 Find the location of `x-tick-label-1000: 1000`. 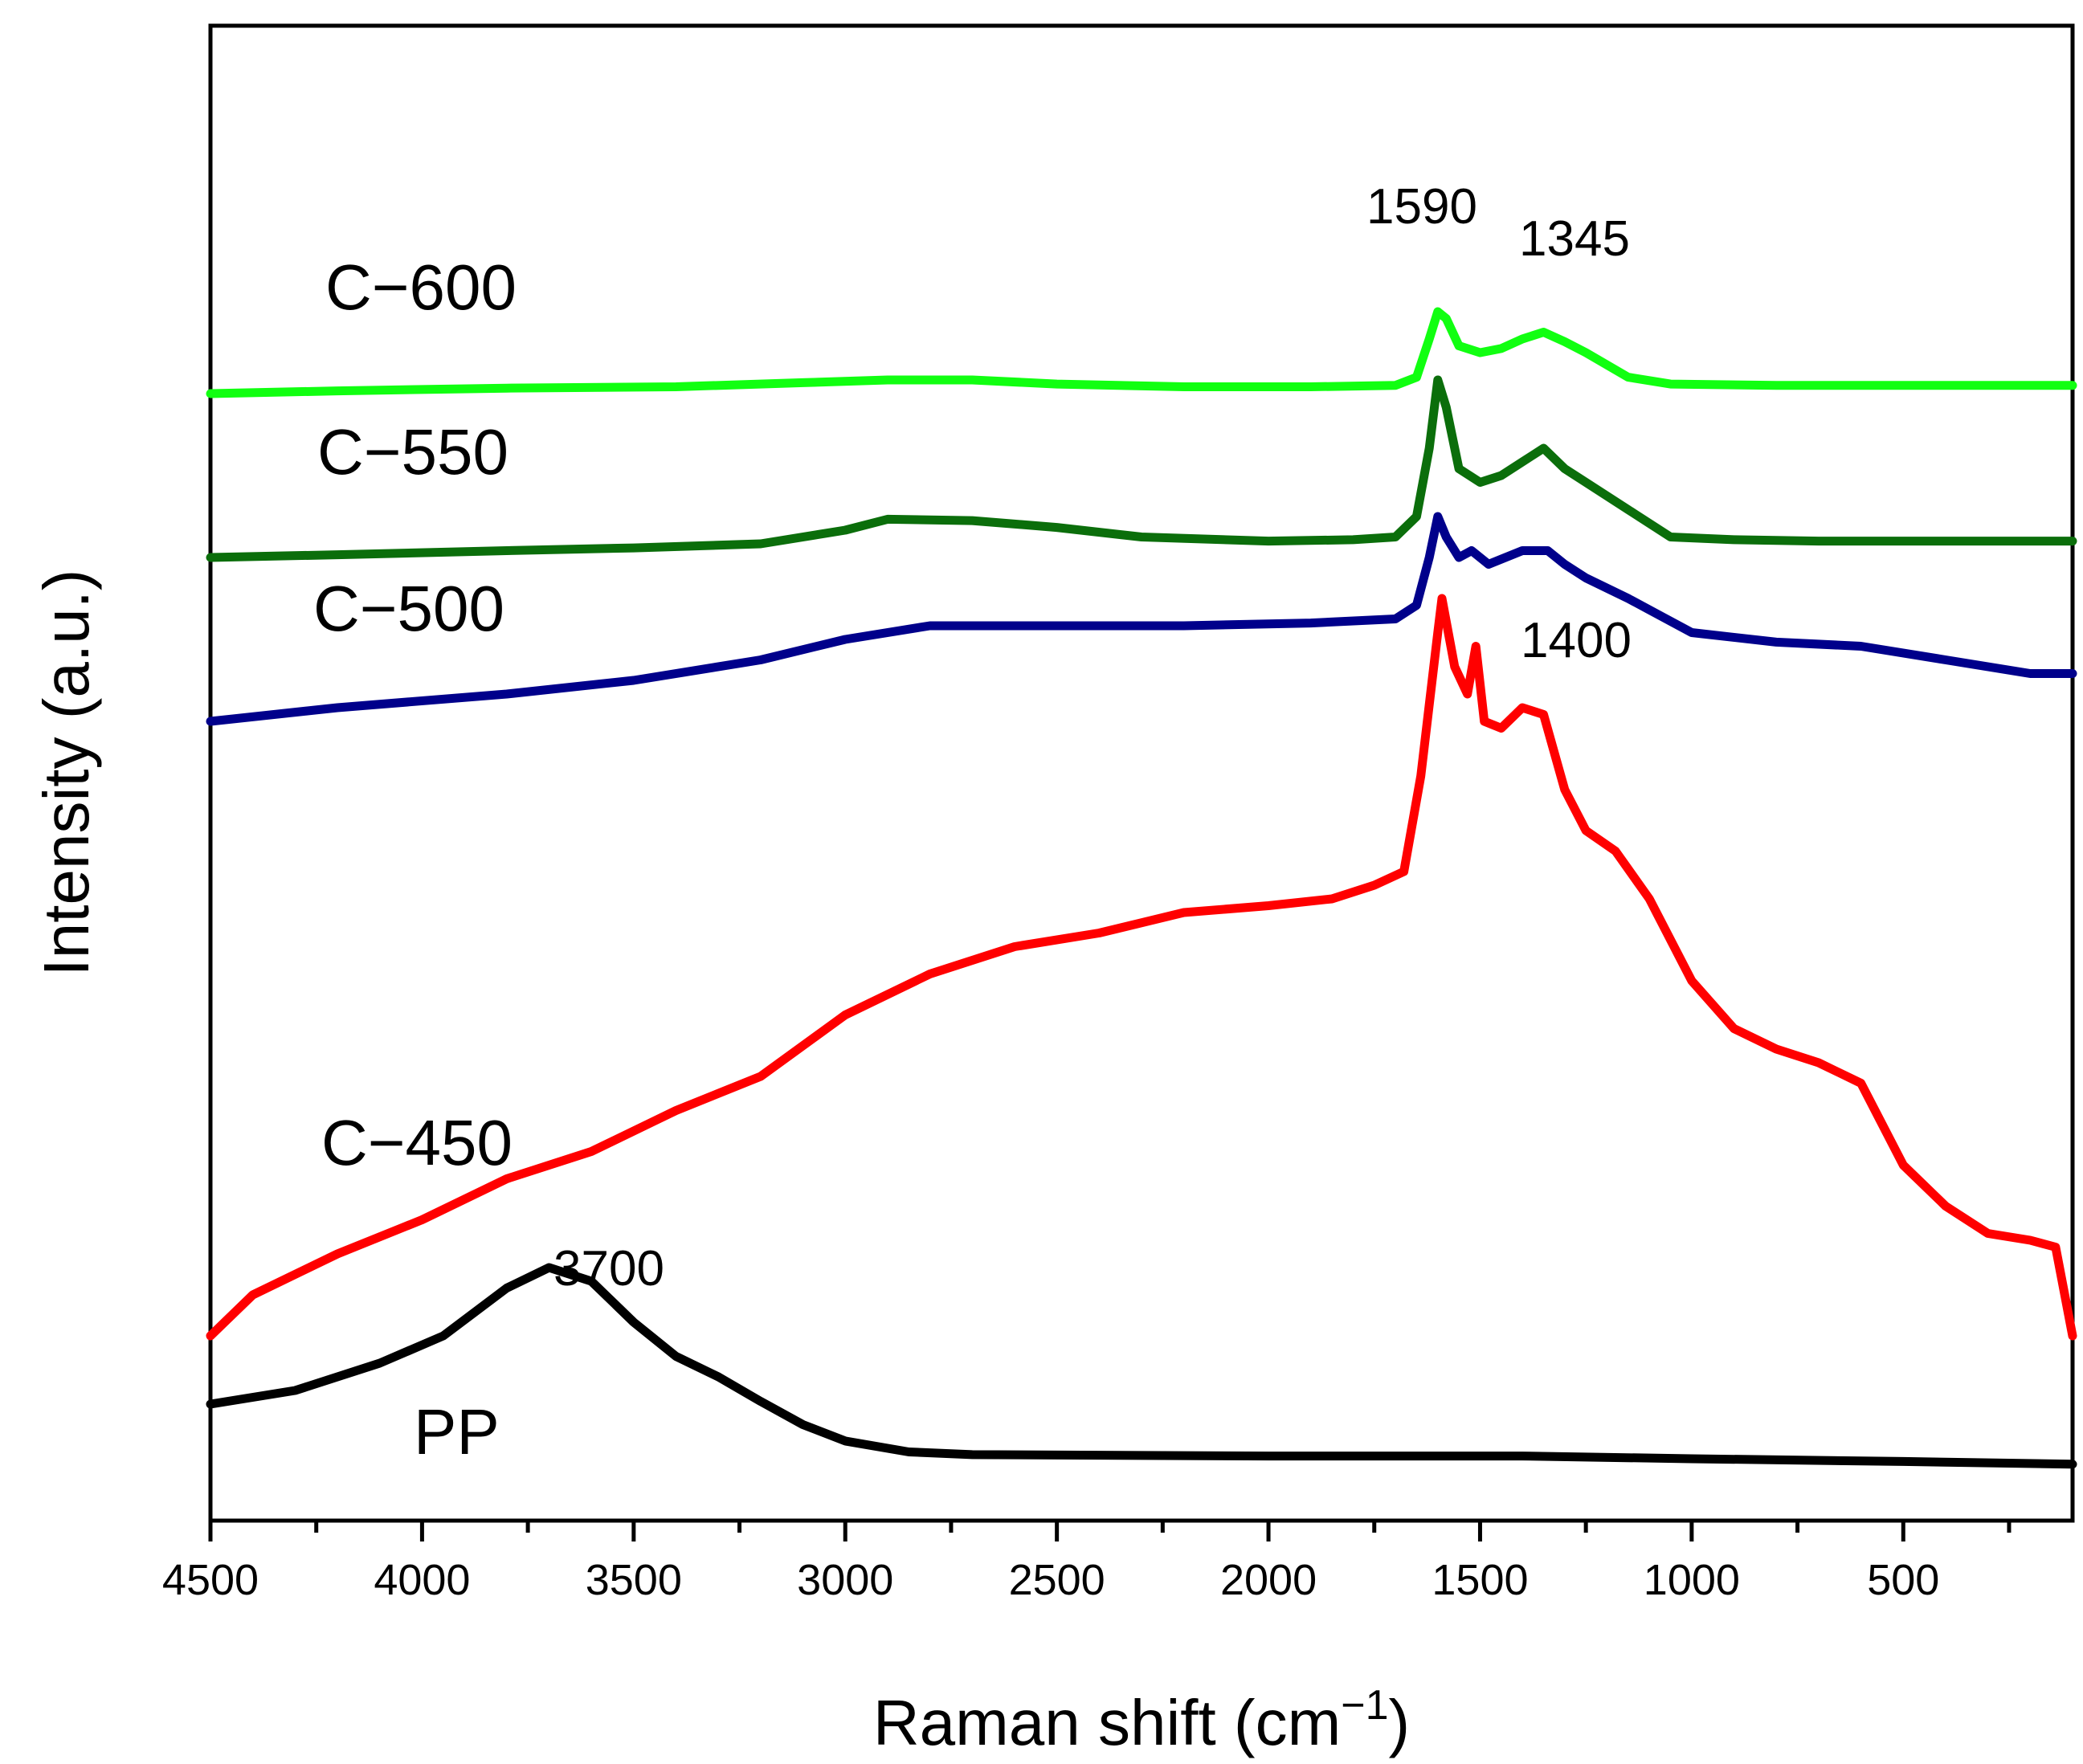

x-tick-label-1000: 1000 is located at coordinates (1692, 1580).